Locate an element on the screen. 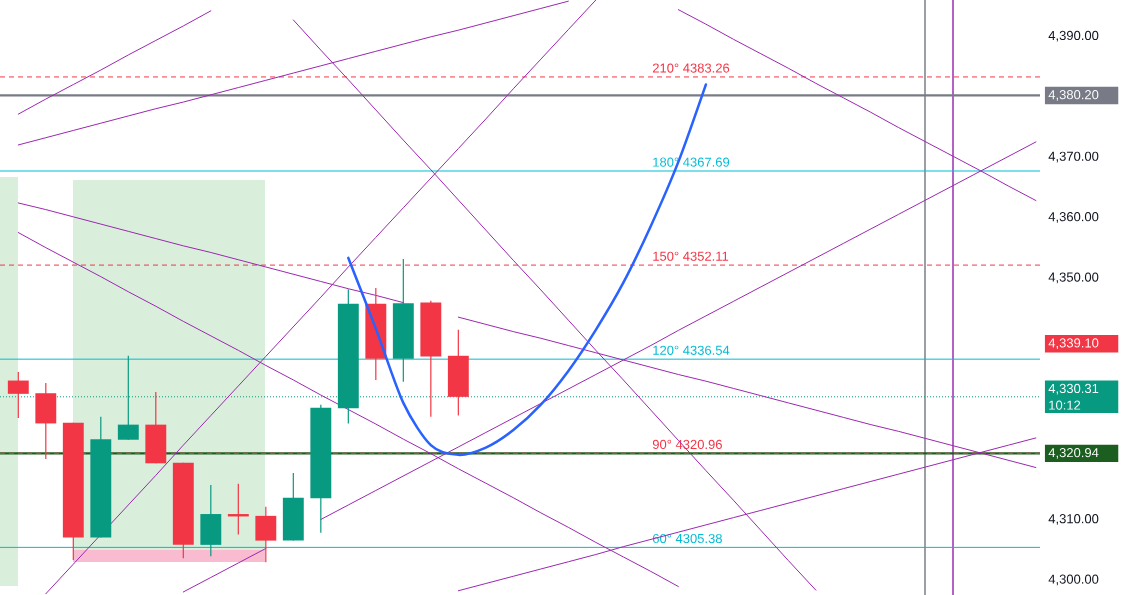 The width and height of the screenshot is (1132, 595). y-tick-label: 4,300.00 is located at coordinates (1073, 580).